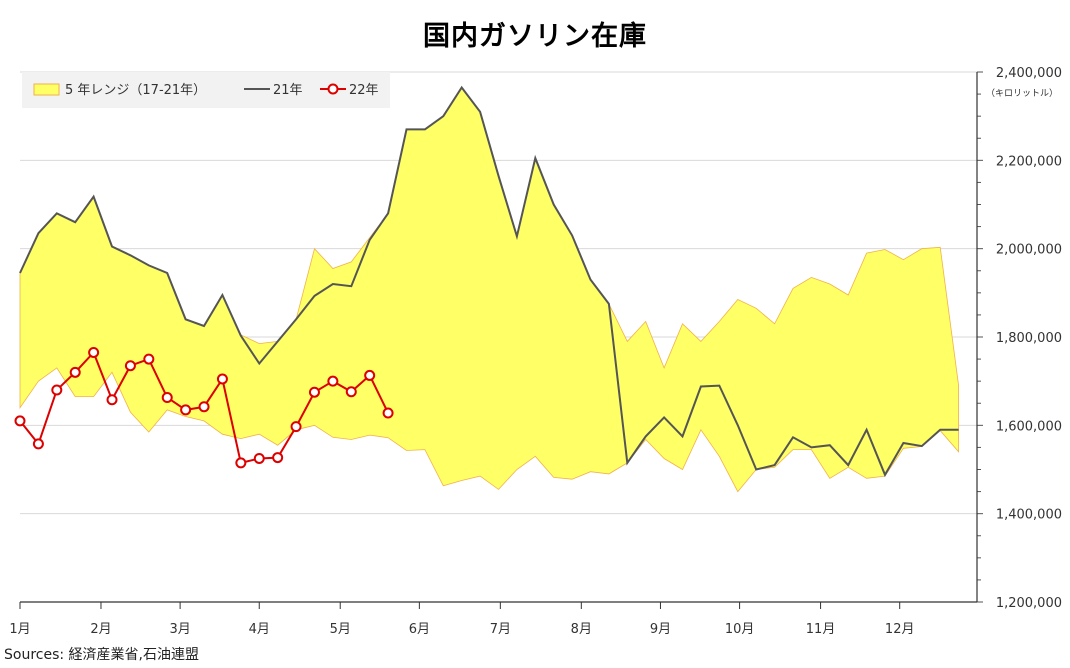 The width and height of the screenshot is (1070, 668). I want to click on x-tick-label: 8月, so click(581, 629).